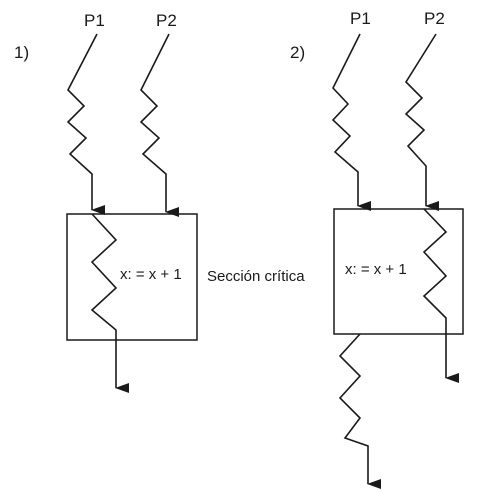 The width and height of the screenshot is (497, 491). Describe the element at coordinates (297, 52) in the screenshot. I see `diagram-2-number: 2)` at that location.